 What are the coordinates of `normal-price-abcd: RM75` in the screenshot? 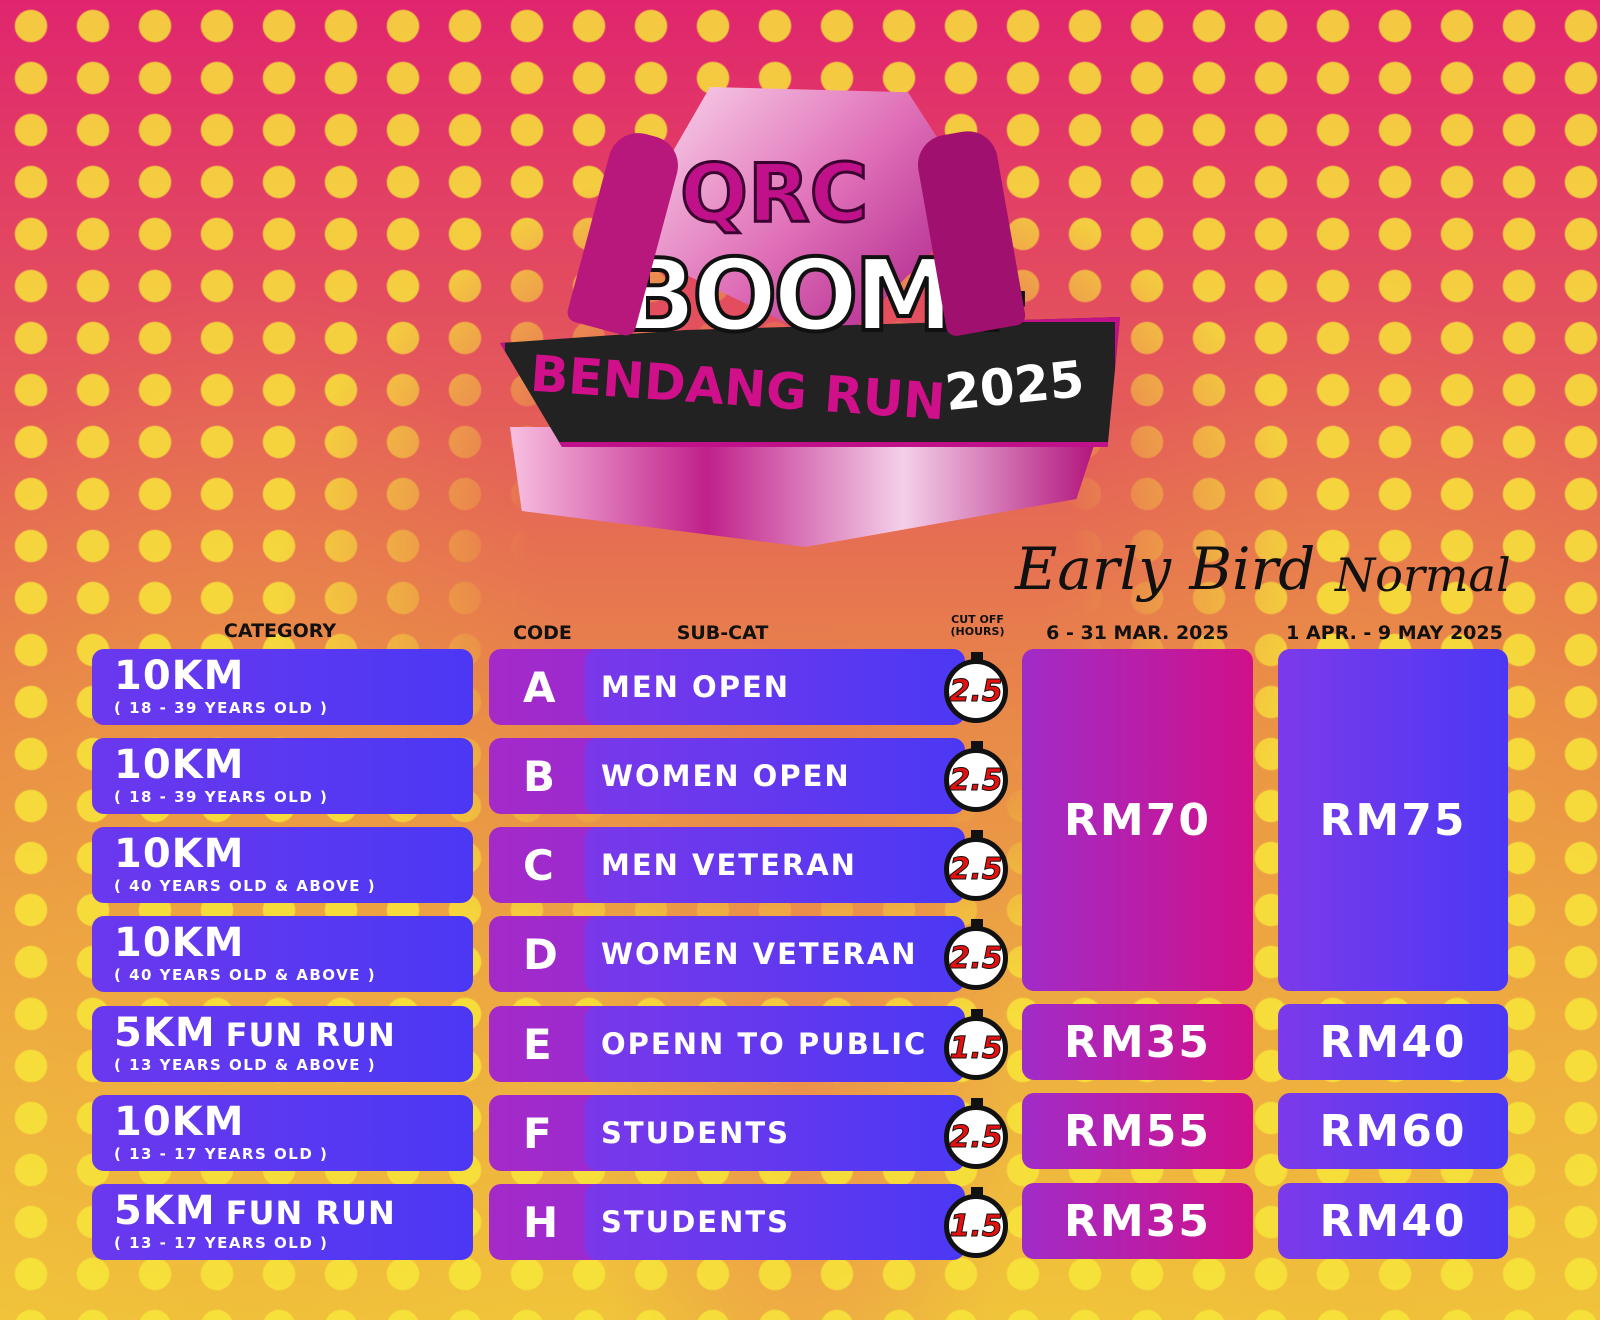 It's located at (1393, 820).